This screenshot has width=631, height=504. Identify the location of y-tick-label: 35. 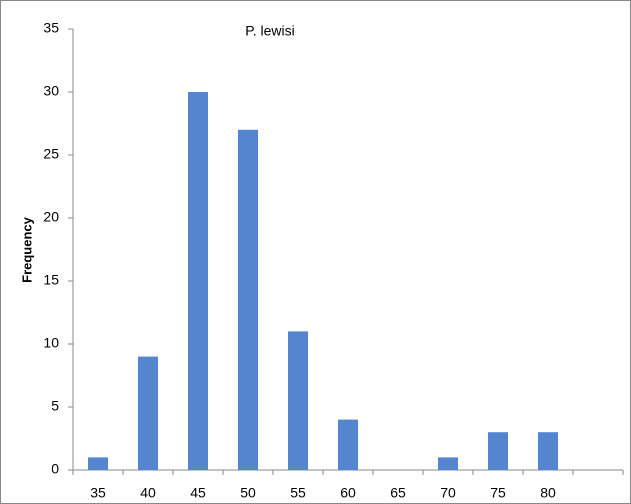
(51, 28).